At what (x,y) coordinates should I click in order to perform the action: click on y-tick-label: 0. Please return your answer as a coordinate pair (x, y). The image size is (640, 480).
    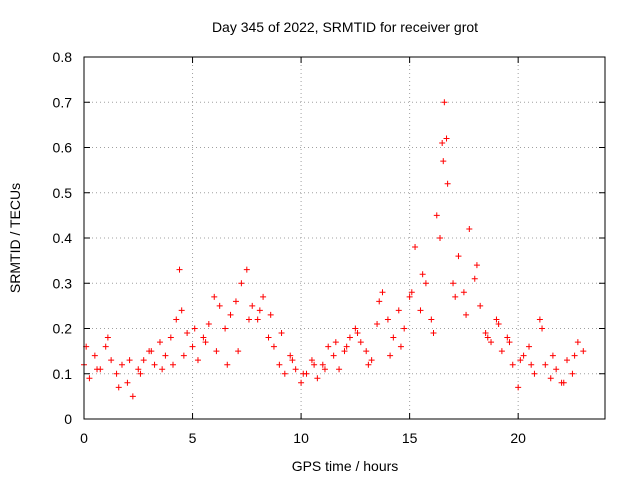
    Looking at the image, I should click on (68, 419).